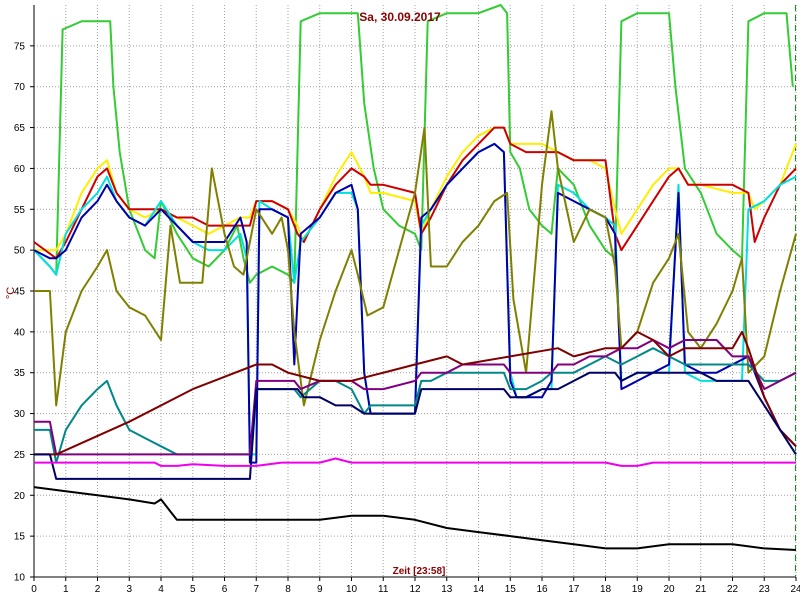  I want to click on y-tick-label: 10, so click(20, 578).